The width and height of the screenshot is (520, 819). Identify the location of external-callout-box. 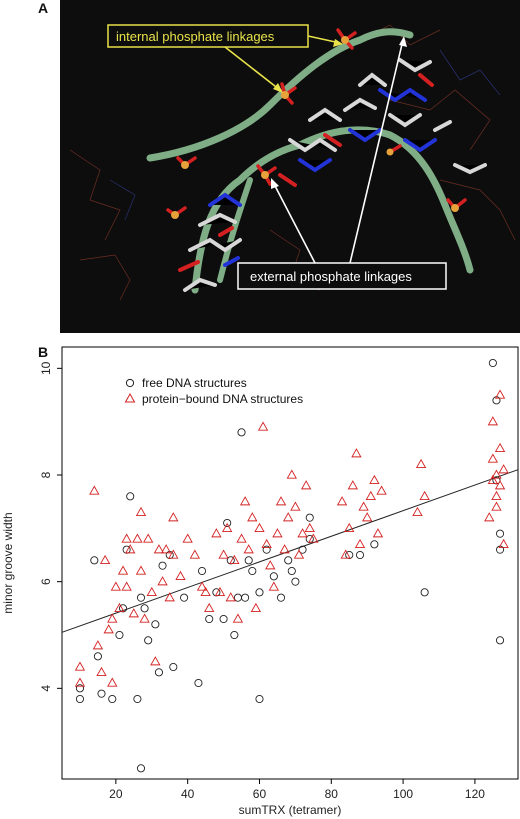
(342, 276).